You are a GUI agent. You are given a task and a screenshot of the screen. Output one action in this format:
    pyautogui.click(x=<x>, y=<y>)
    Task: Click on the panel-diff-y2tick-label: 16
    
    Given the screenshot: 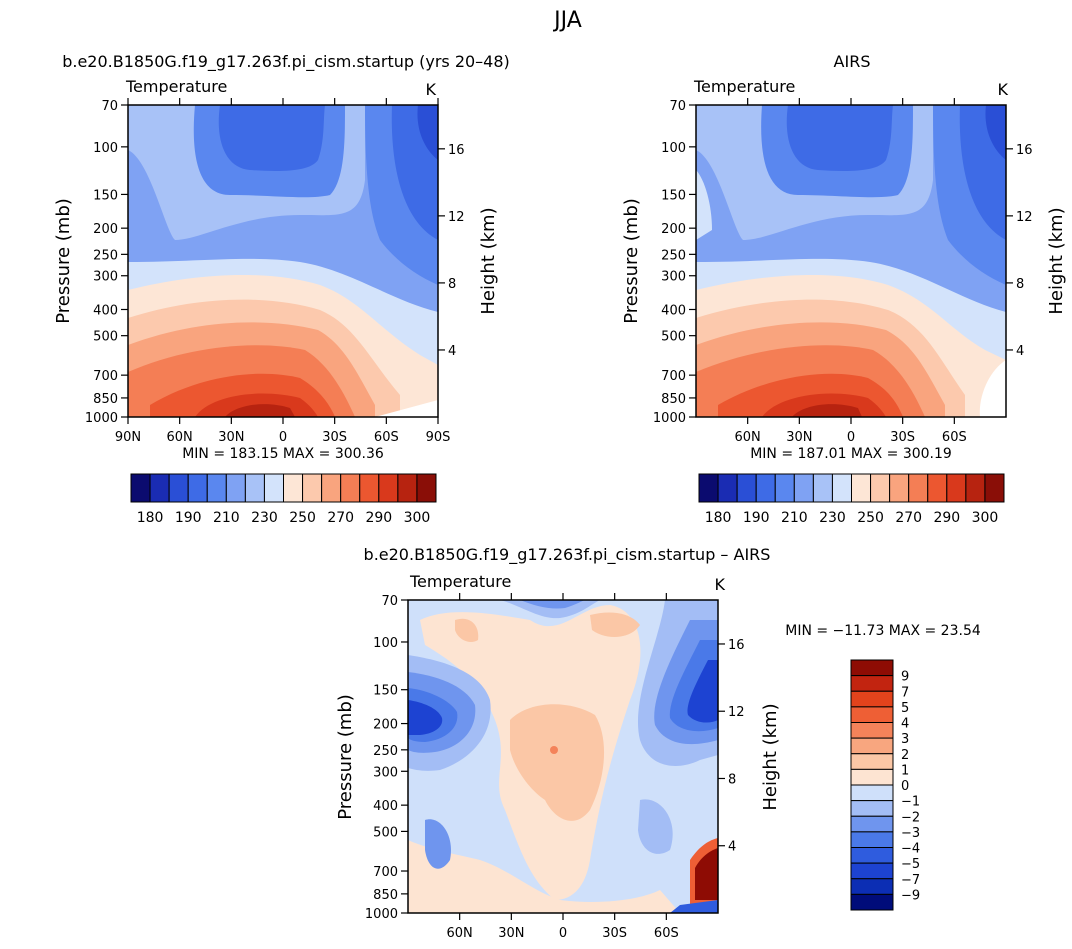 What is the action you would take?
    pyautogui.click(x=736, y=645)
    